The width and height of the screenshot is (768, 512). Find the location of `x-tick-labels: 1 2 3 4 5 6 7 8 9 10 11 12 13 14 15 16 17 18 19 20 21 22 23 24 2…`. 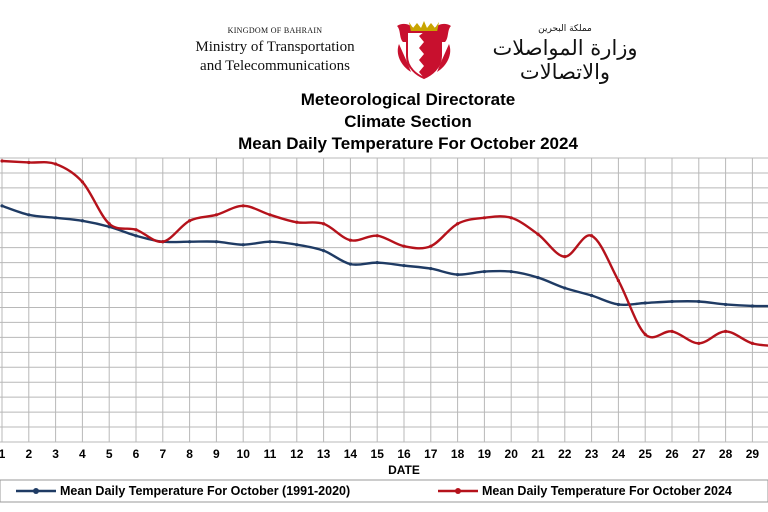

x-tick-labels: 1 2 3 4 5 6 7 8 9 10 11 12 13 14 15 16 17 18 19 20 21 22 23 24 2… is located at coordinates (379, 454).